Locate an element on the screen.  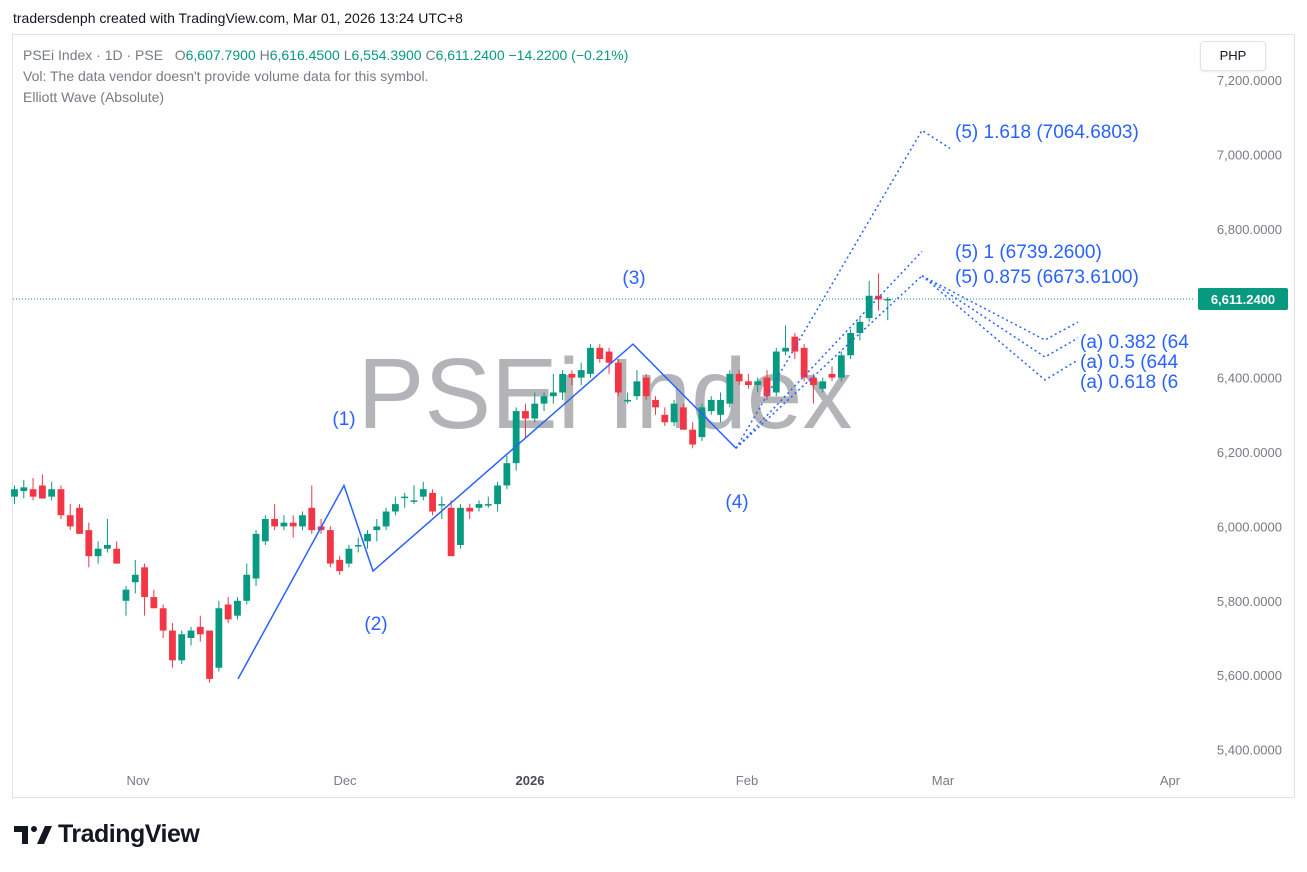
wave-label: (2) is located at coordinates (375, 624).